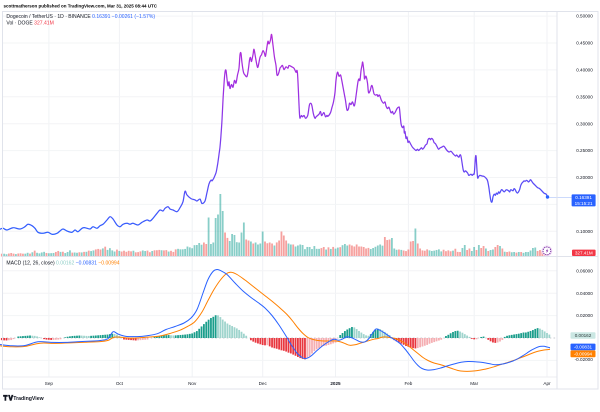  What do you see at coordinates (583, 335) in the screenshot?
I see `svg-text: 0.00162` at bounding box center [583, 335].